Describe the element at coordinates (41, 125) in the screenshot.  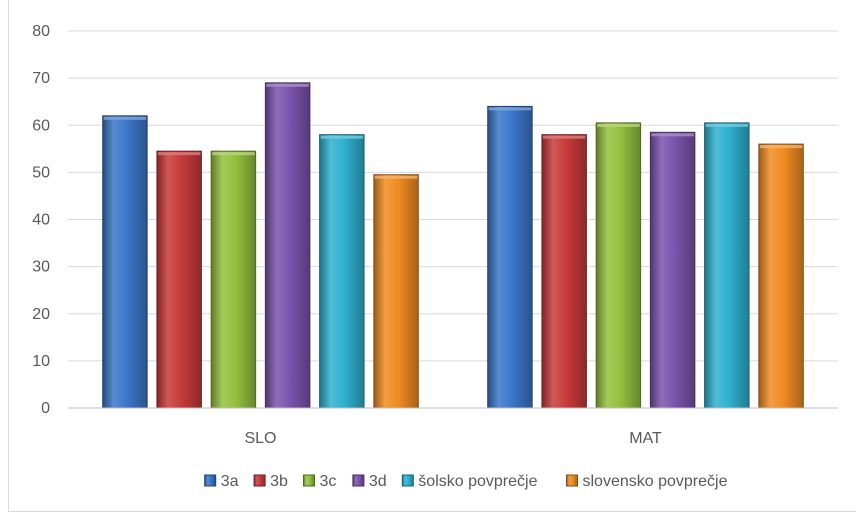
I see `y-tick-label: 60` at that location.